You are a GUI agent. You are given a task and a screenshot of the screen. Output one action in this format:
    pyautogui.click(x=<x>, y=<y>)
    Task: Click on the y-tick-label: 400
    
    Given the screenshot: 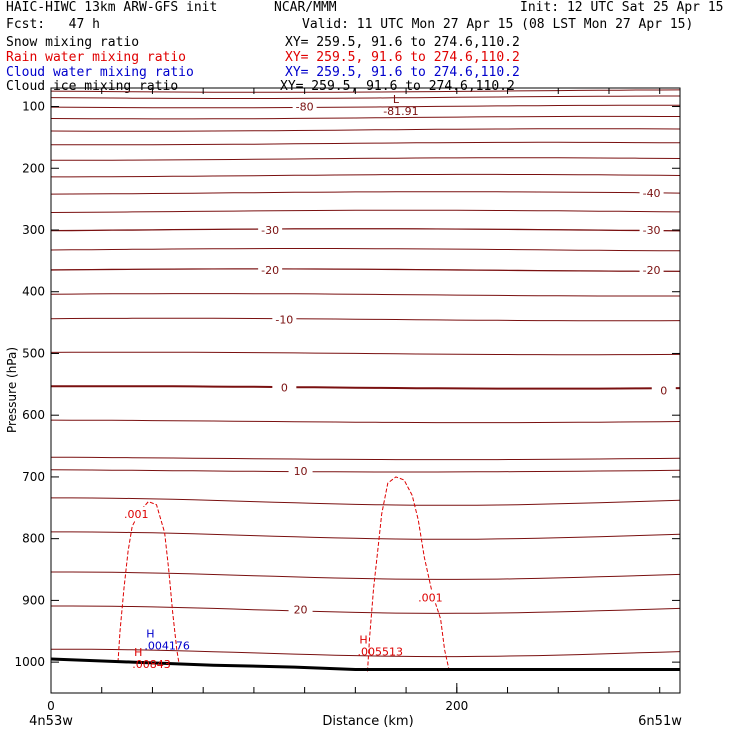 What is the action you would take?
    pyautogui.click(x=33, y=292)
    